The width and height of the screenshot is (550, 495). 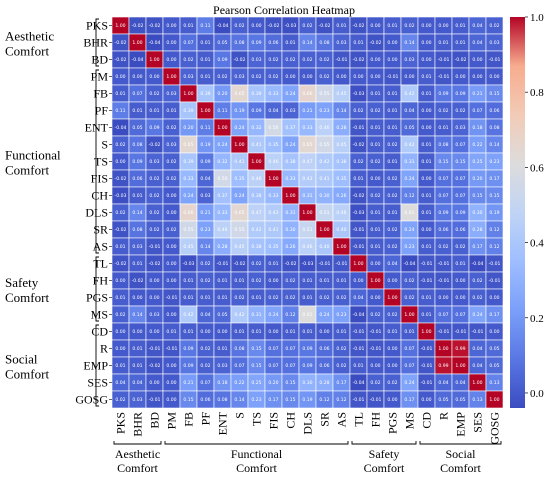 I want to click on cell-value-label: 0.37, so click(x=290, y=128).